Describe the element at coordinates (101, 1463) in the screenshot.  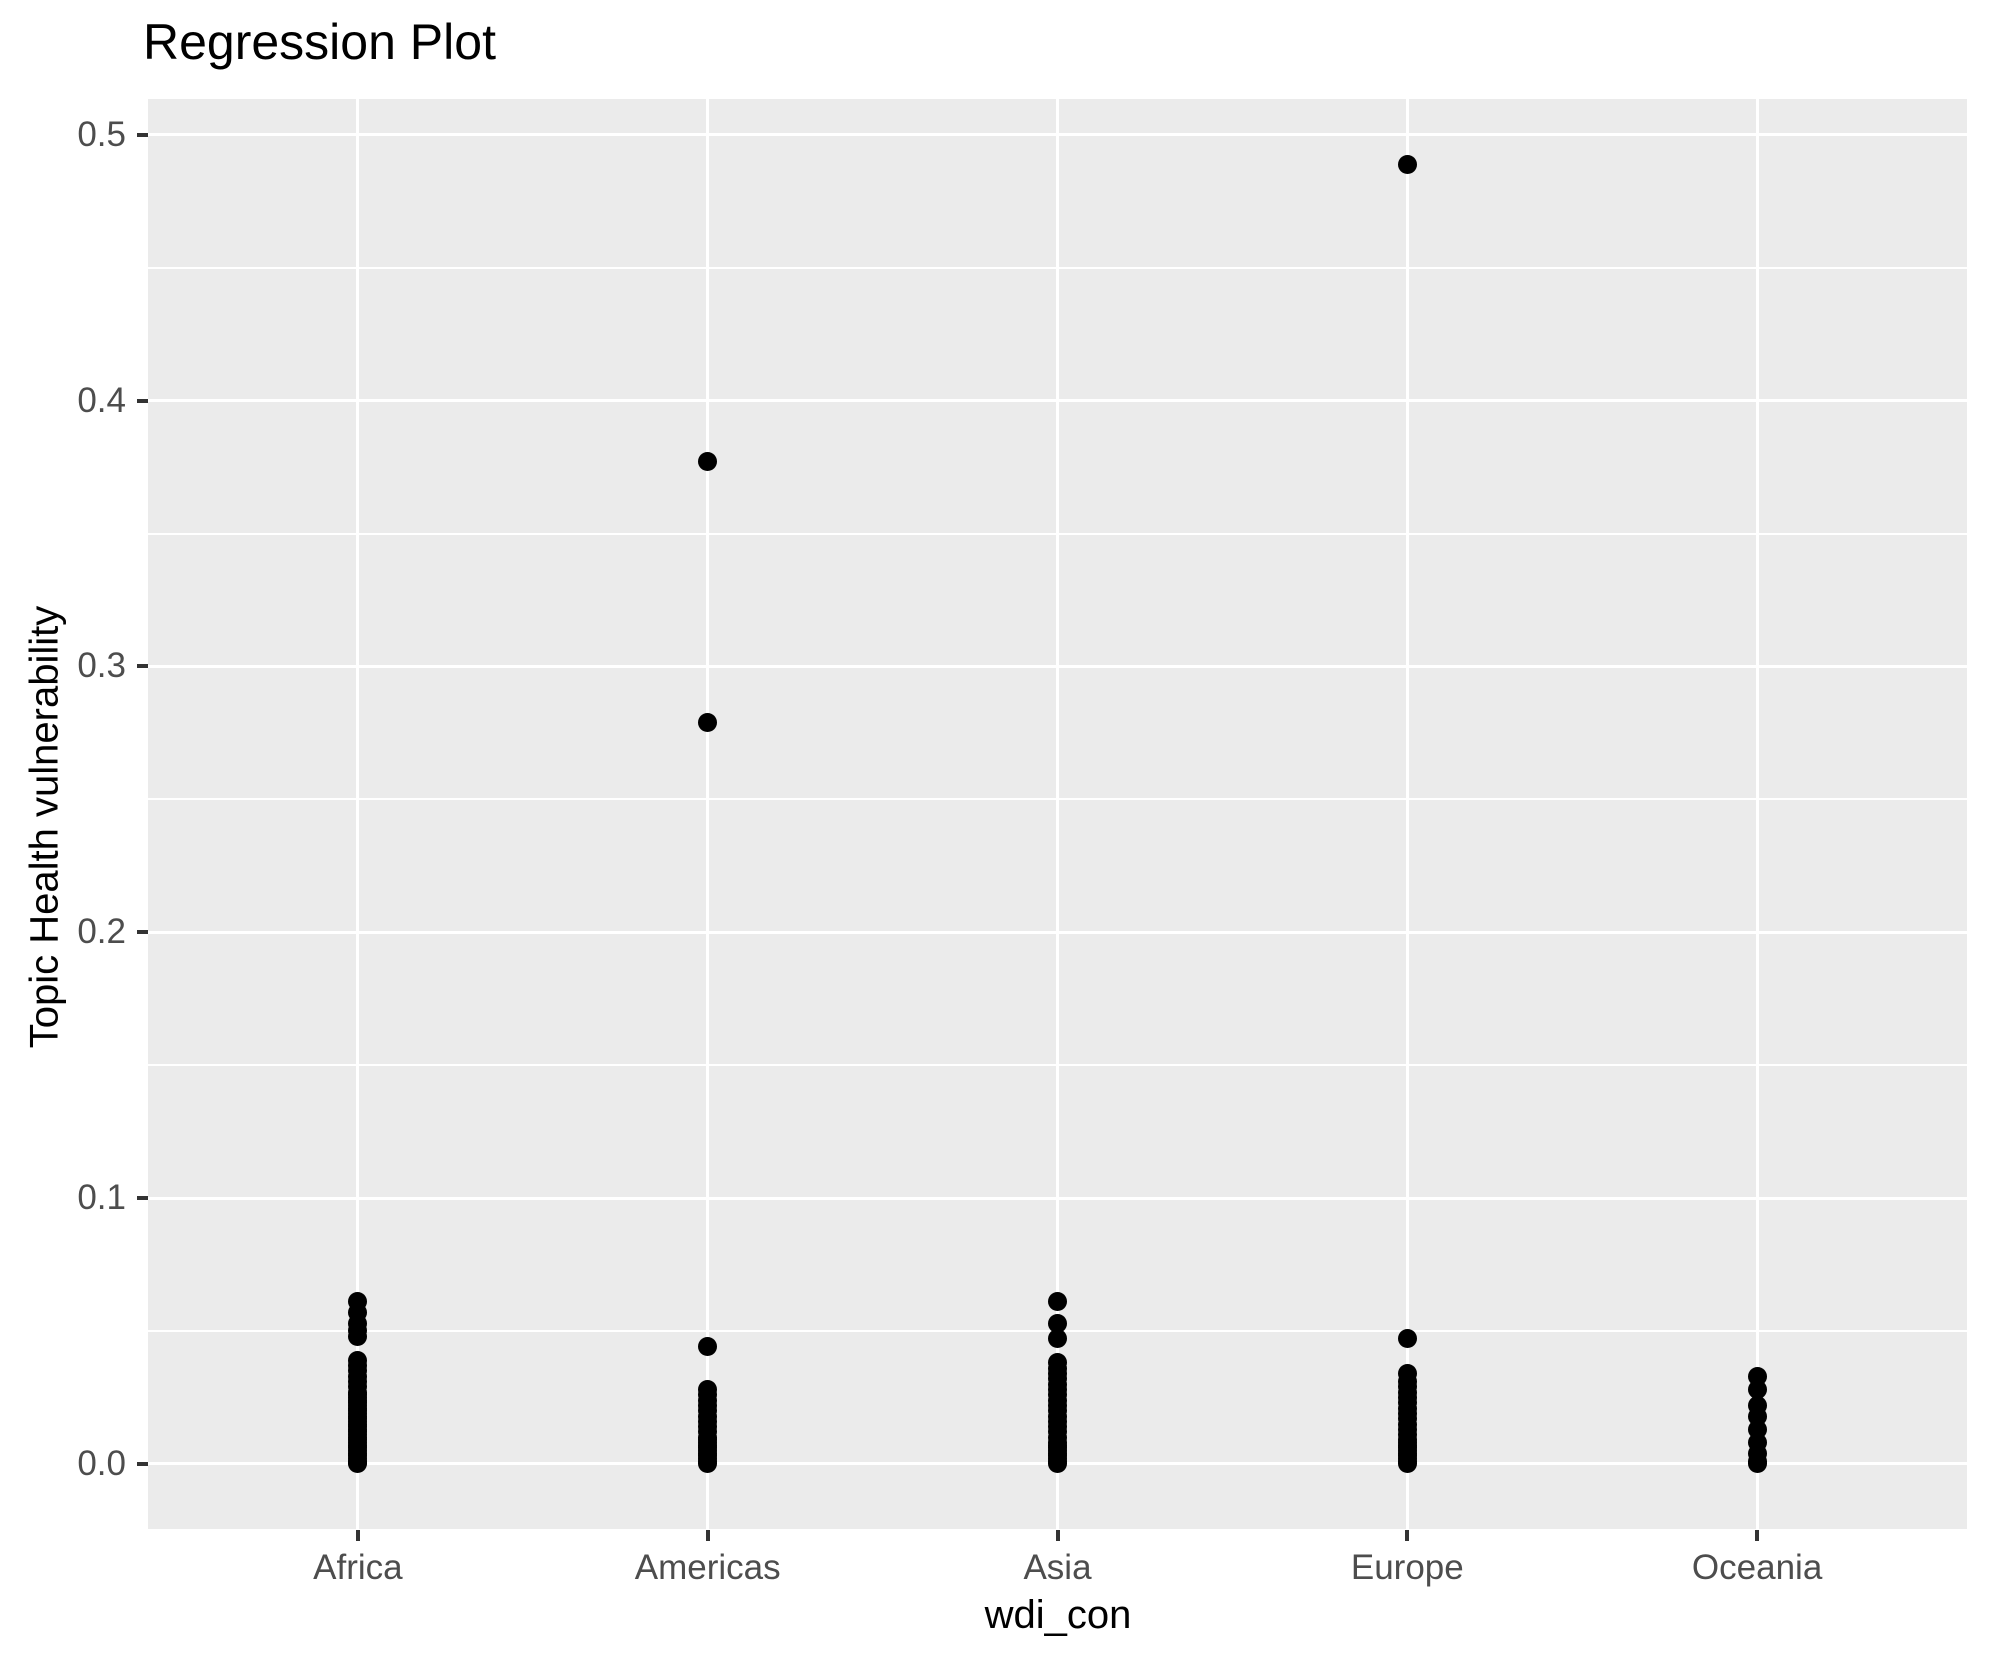
I see `y-tick-label: 0.0` at that location.